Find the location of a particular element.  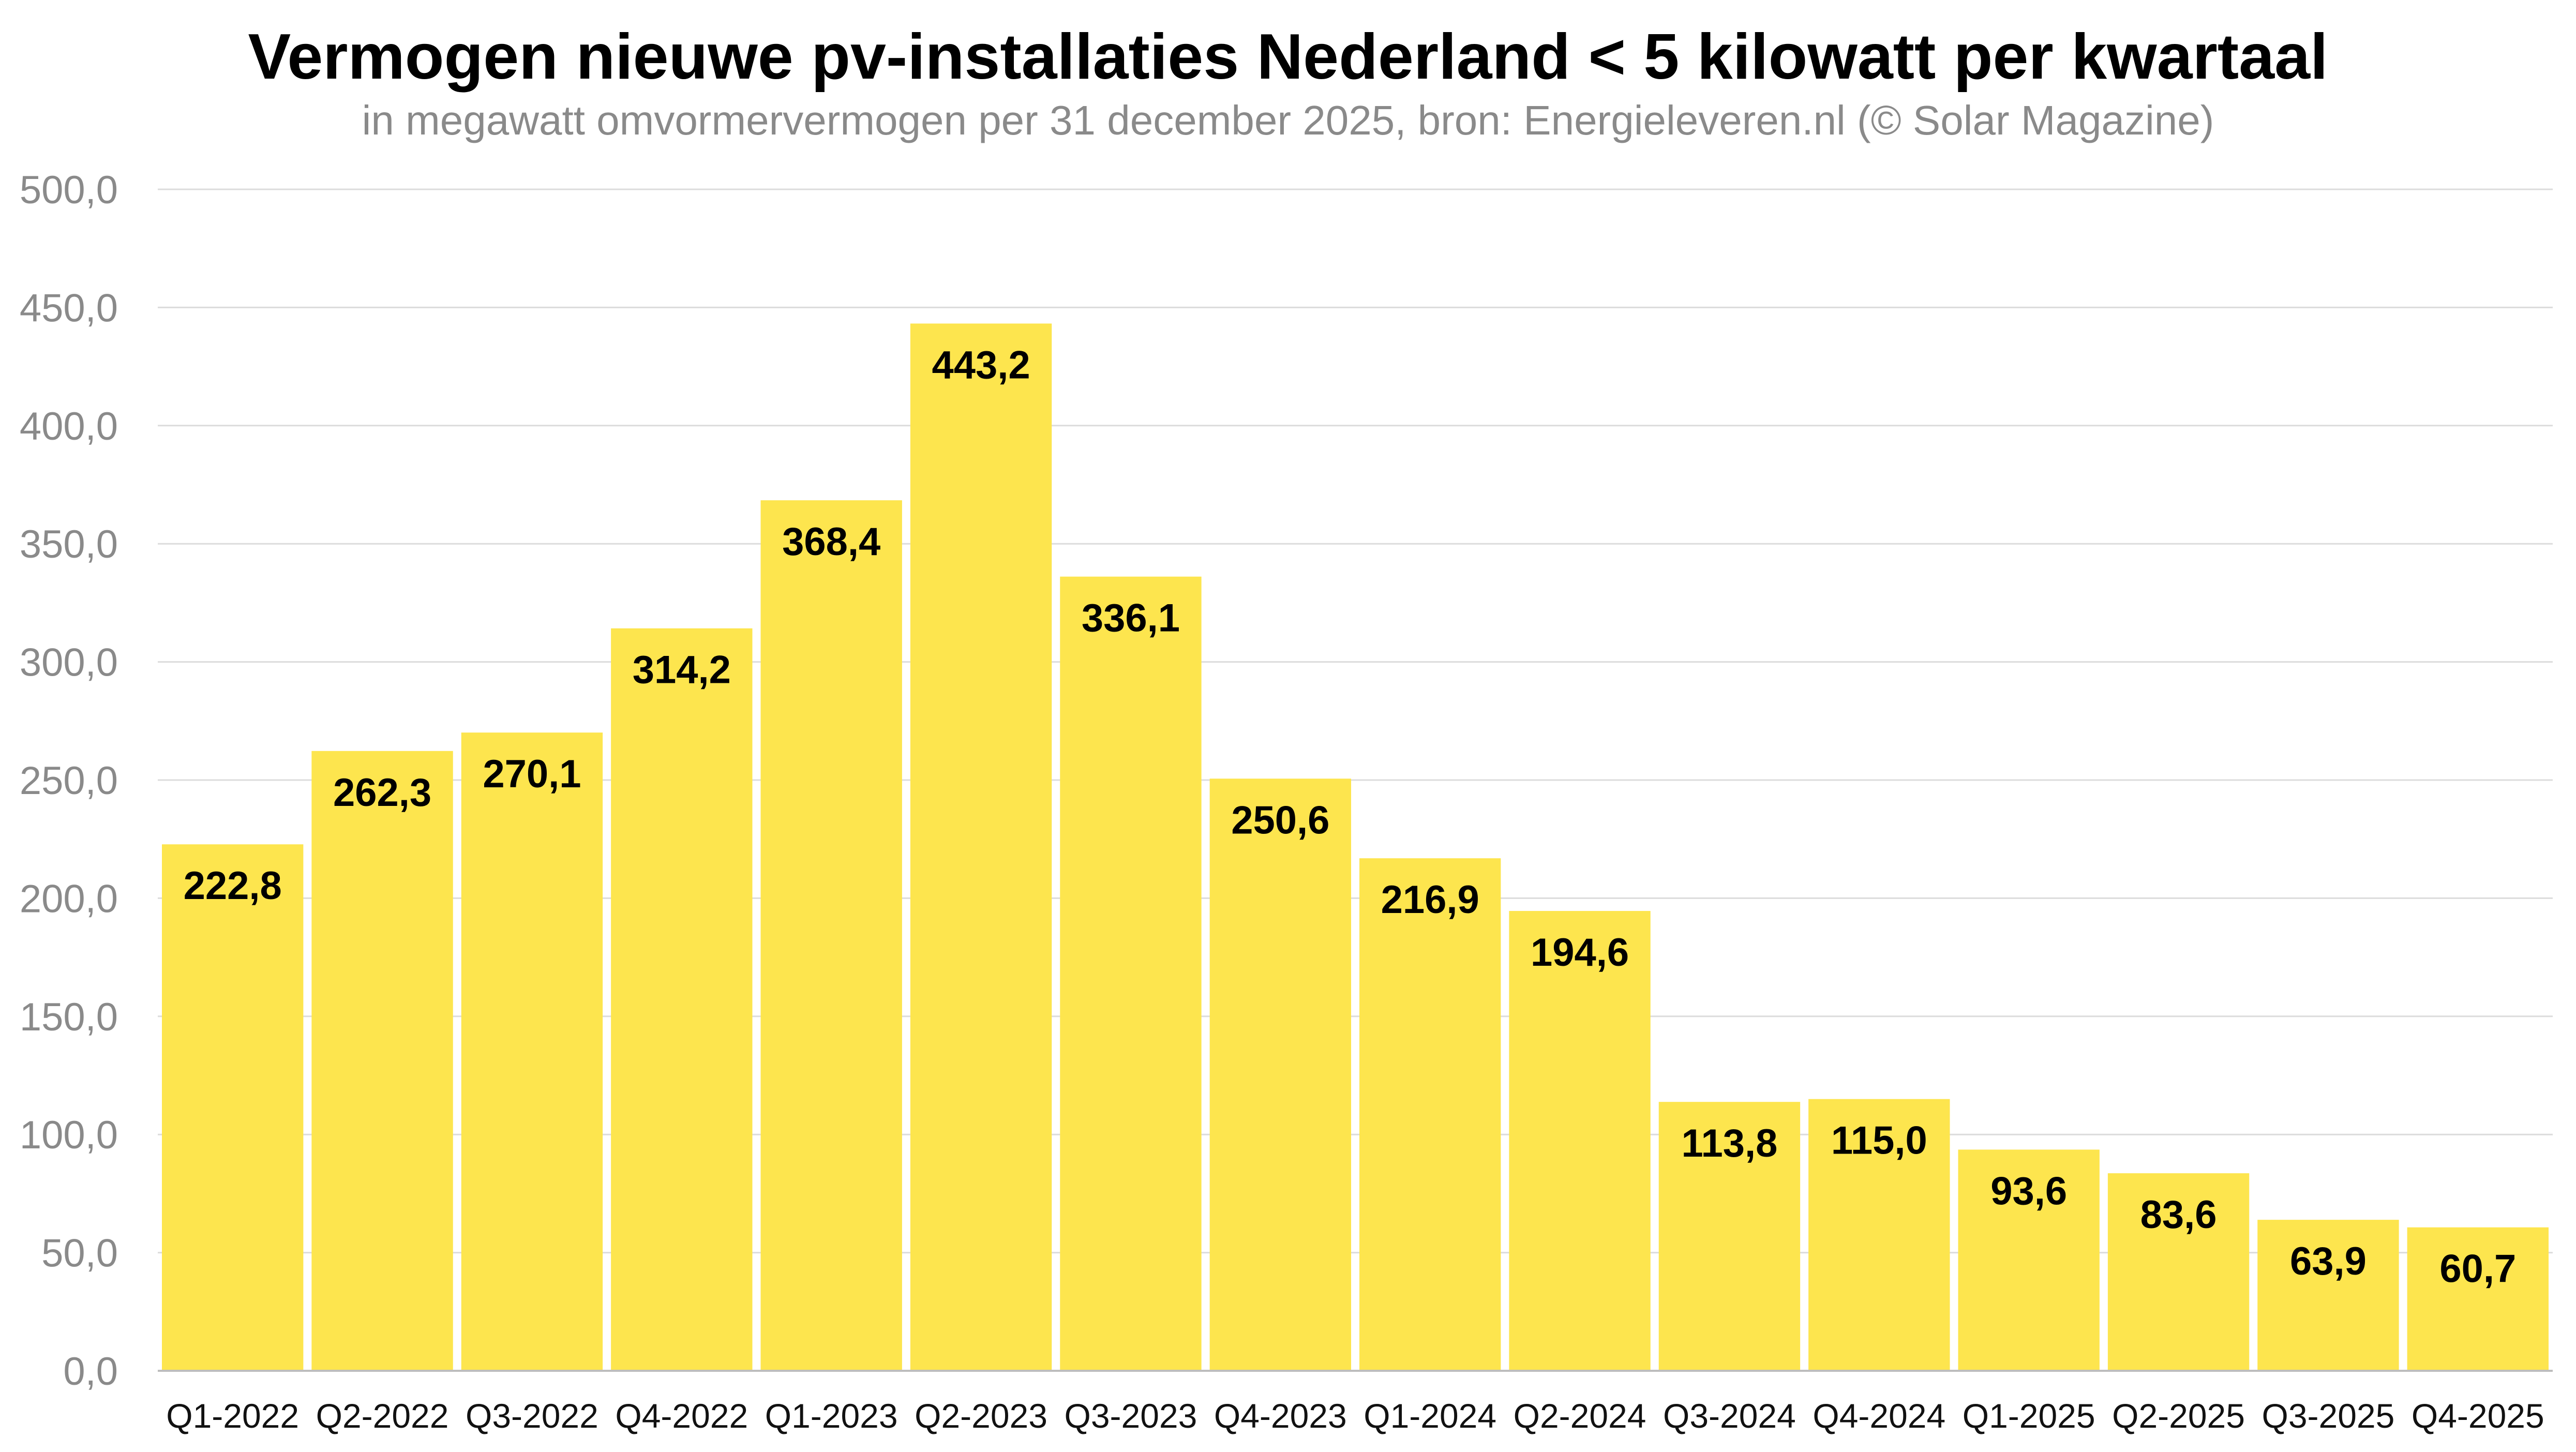

y-tick-label: 450,0 is located at coordinates (69, 308).